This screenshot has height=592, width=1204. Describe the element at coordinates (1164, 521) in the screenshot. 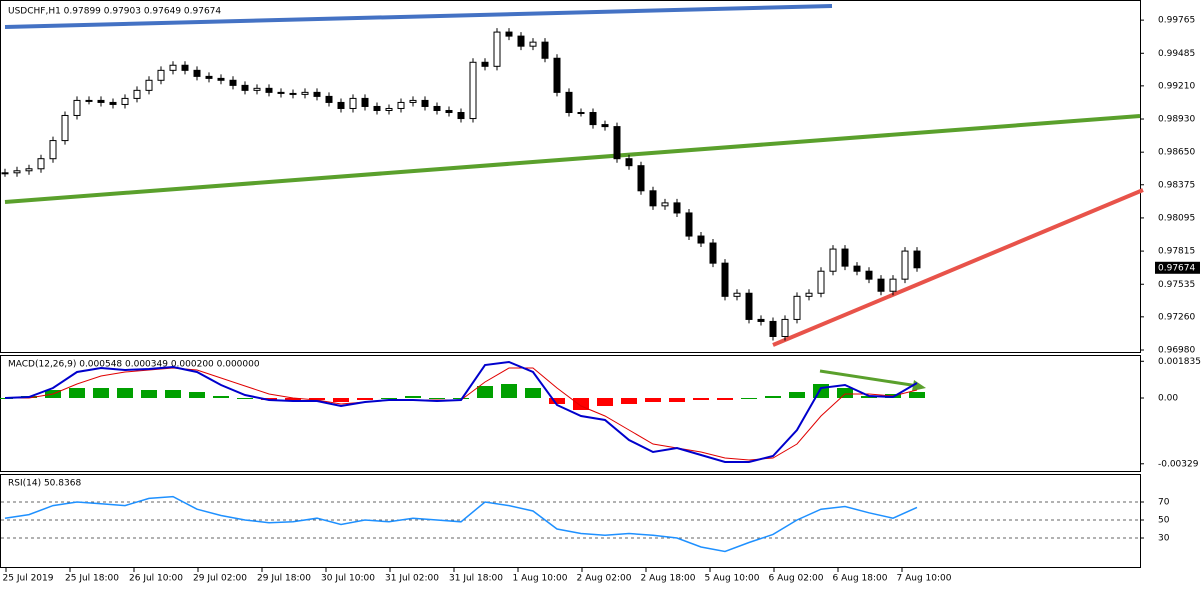

I see `y-tick-label: 50` at that location.